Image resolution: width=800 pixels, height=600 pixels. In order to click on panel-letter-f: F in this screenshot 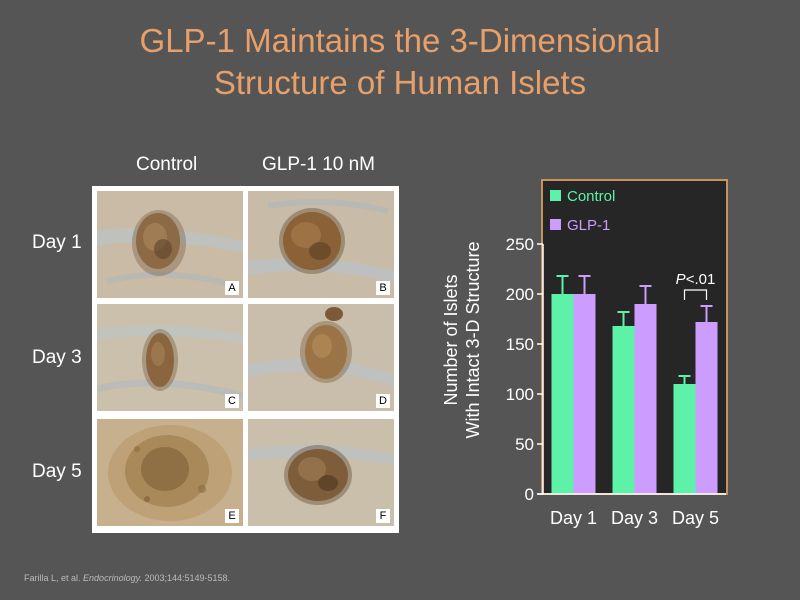, I will do `click(383, 516)`.